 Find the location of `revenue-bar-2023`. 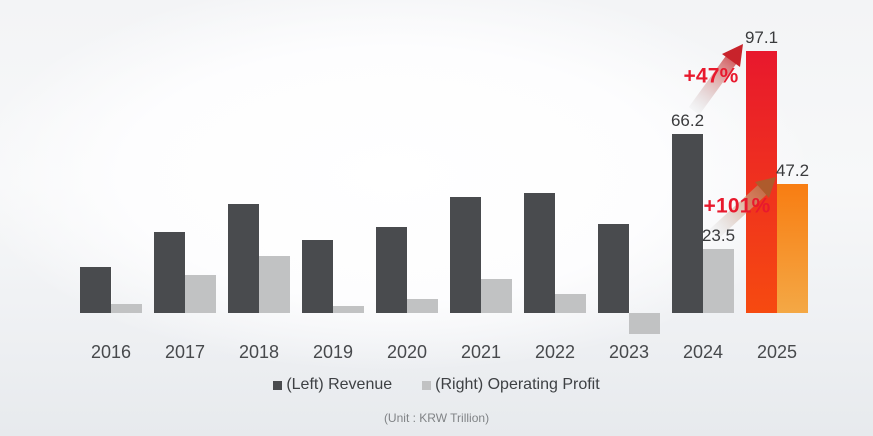

revenue-bar-2023 is located at coordinates (613, 268).